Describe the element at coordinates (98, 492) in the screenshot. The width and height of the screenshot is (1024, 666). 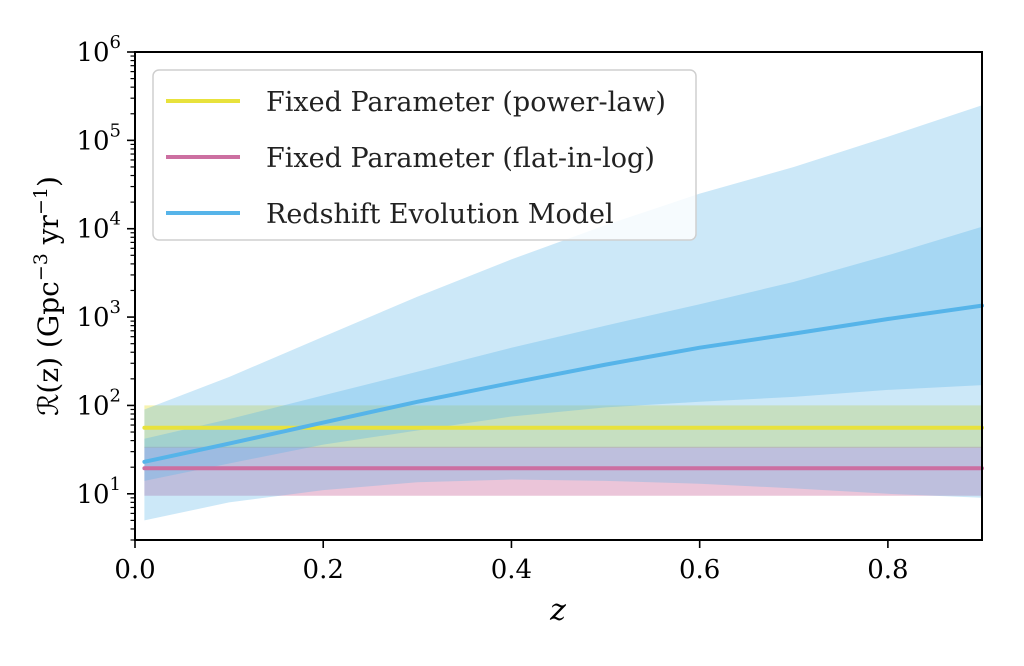
I see `y-tick-label: 10¹` at that location.